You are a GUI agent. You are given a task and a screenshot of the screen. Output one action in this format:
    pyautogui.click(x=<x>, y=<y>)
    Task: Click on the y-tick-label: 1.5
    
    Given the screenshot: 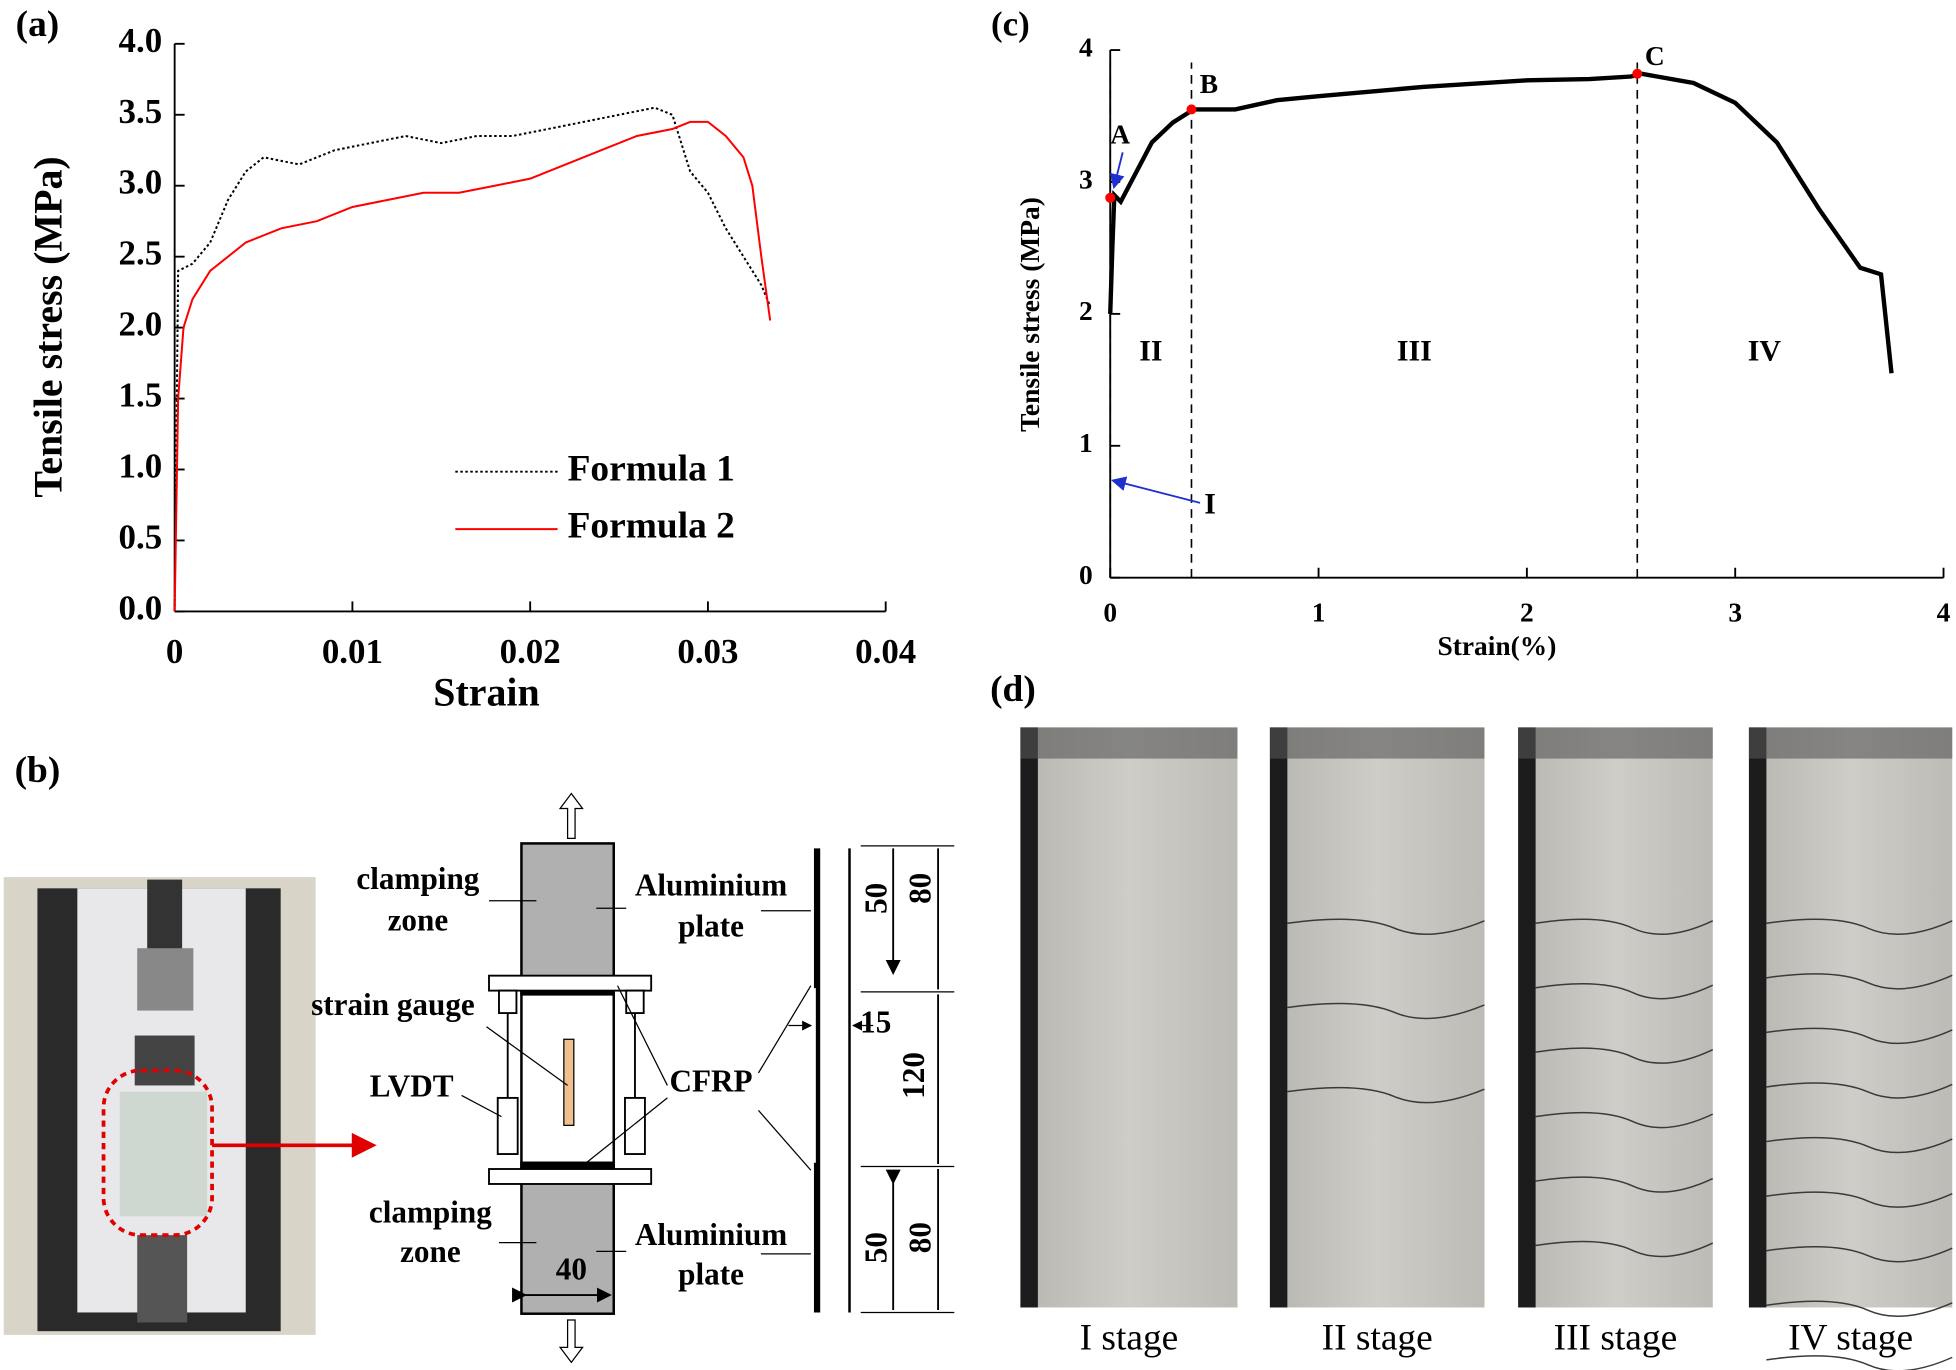 What is the action you would take?
    pyautogui.click(x=141, y=395)
    